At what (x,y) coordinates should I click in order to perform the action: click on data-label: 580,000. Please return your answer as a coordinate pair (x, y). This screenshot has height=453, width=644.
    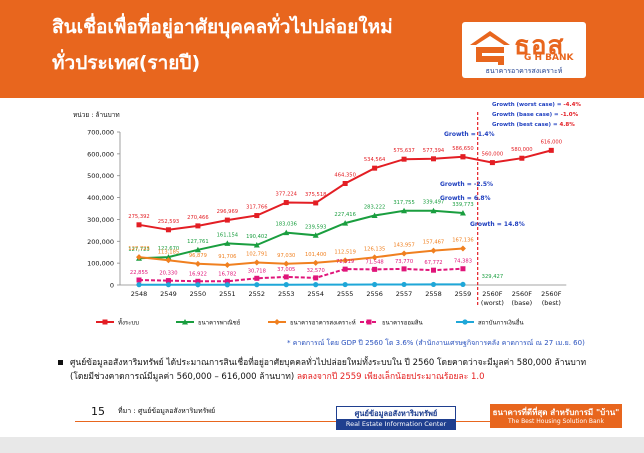
    Looking at the image, I should click on (521, 150).